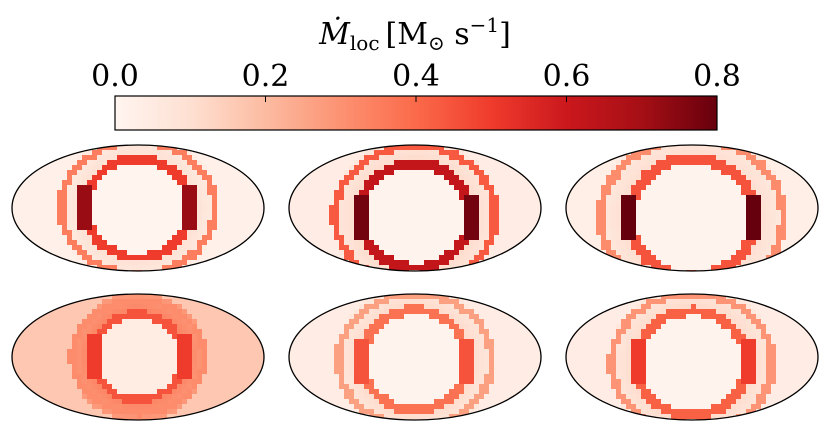  I want to click on colorbar-tick-label: 0.4, so click(416, 76).